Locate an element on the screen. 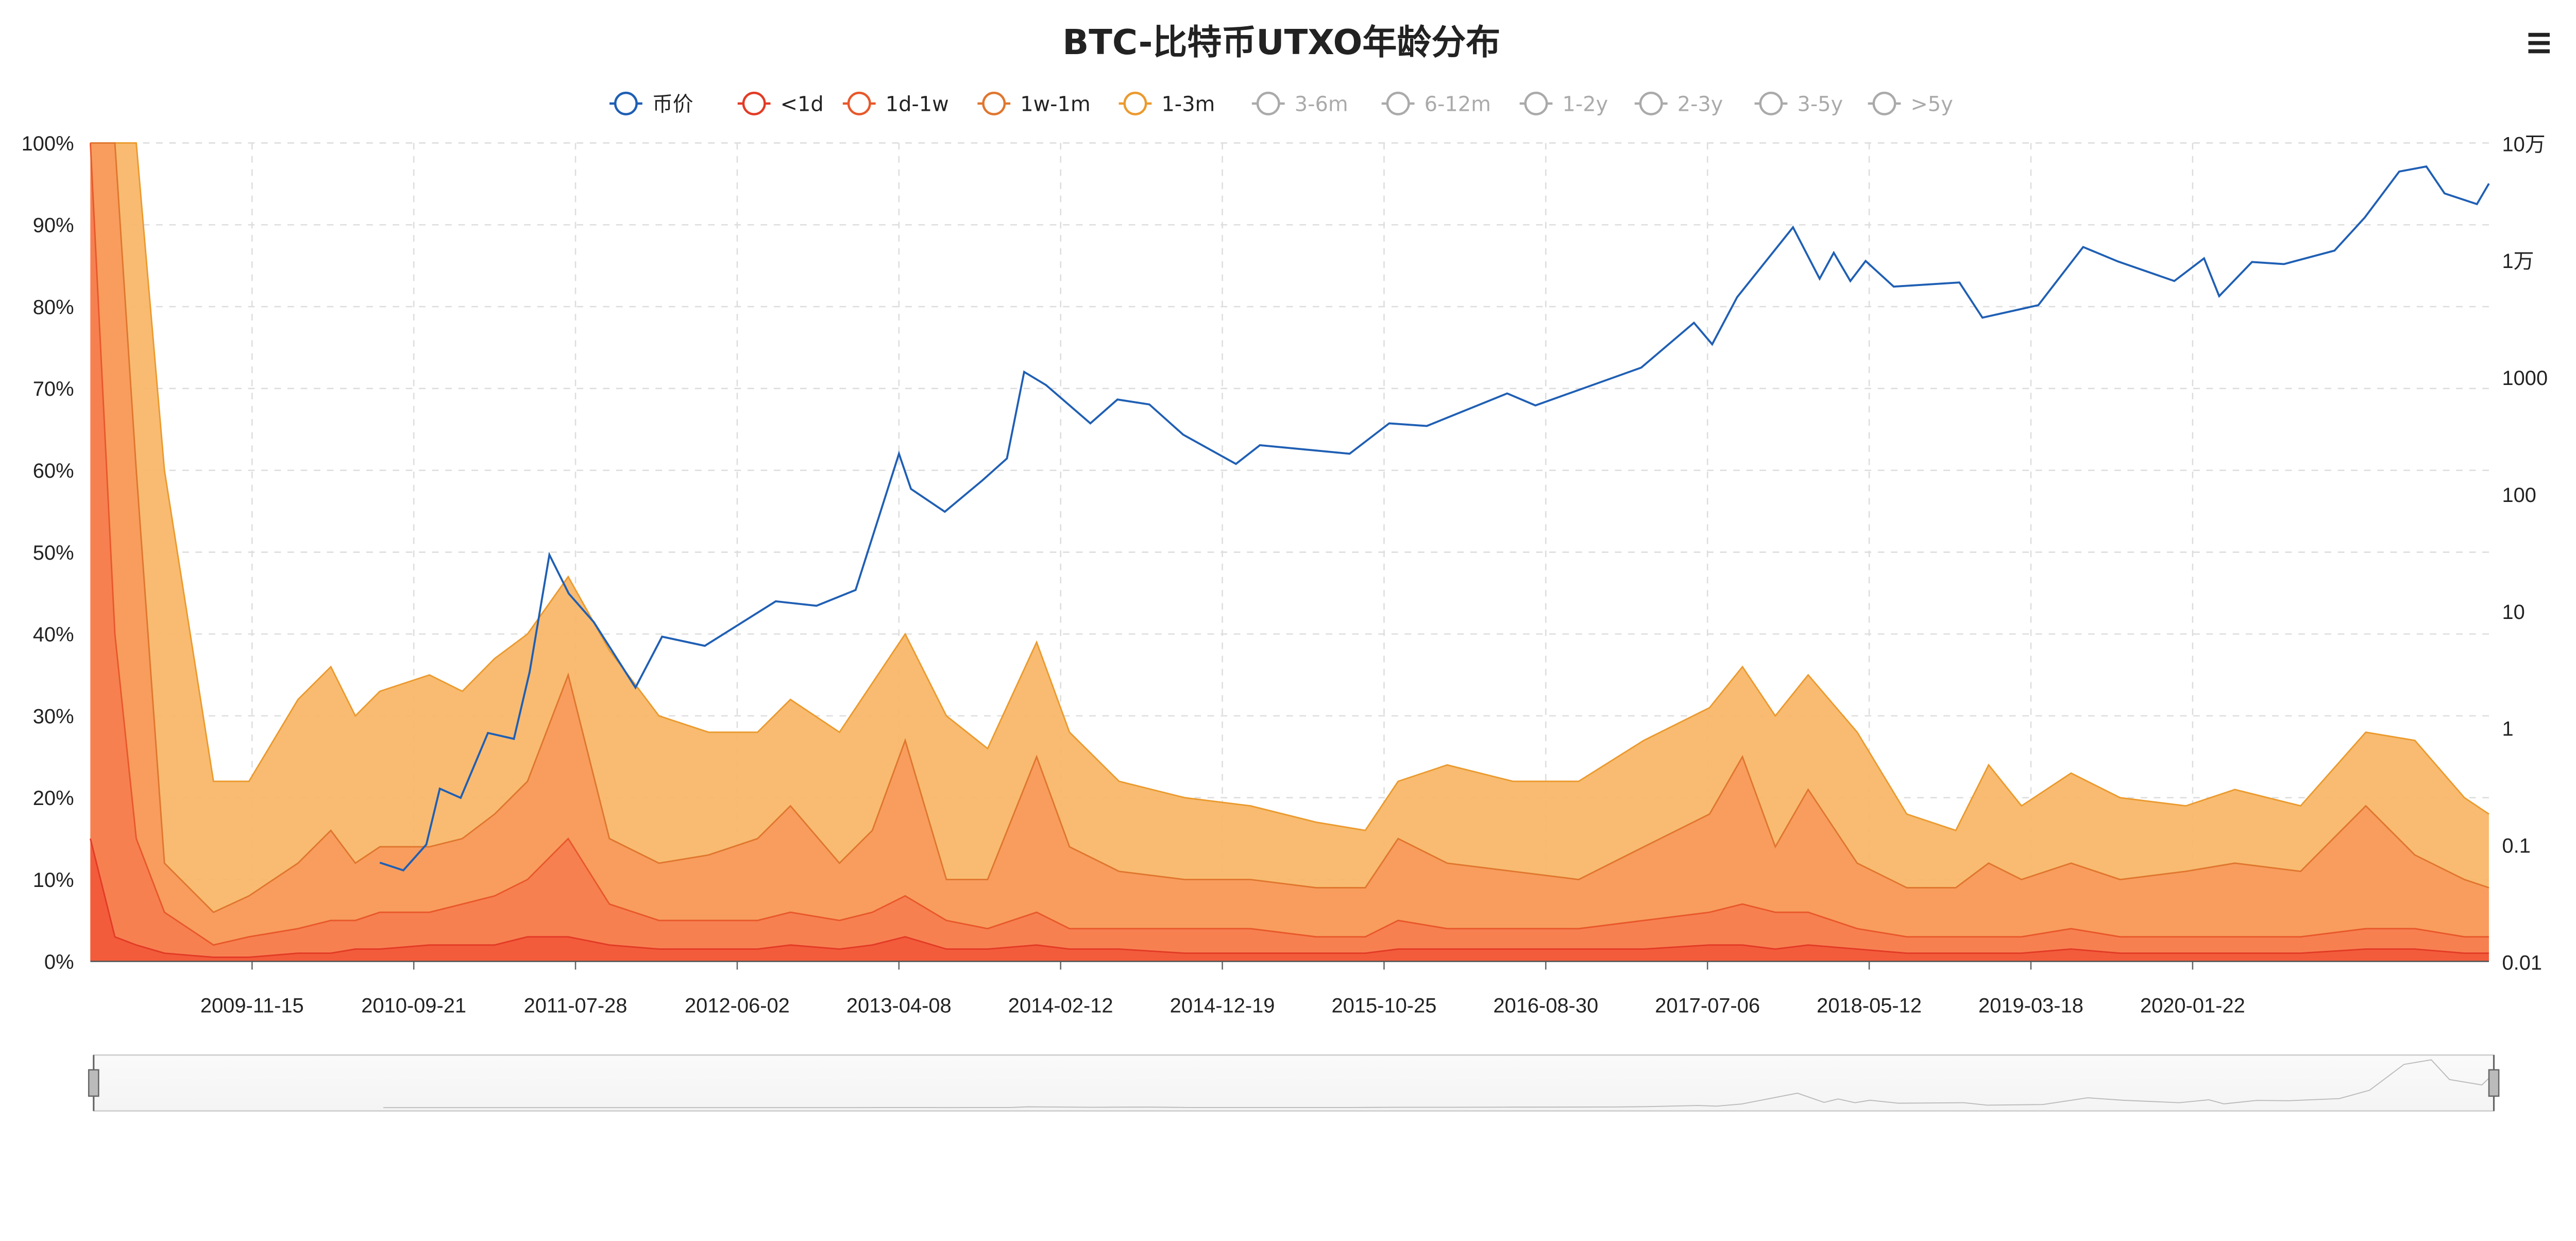 This screenshot has height=1241, width=2576. x-axis-tick-label: 2011-07-28 is located at coordinates (576, 1005).